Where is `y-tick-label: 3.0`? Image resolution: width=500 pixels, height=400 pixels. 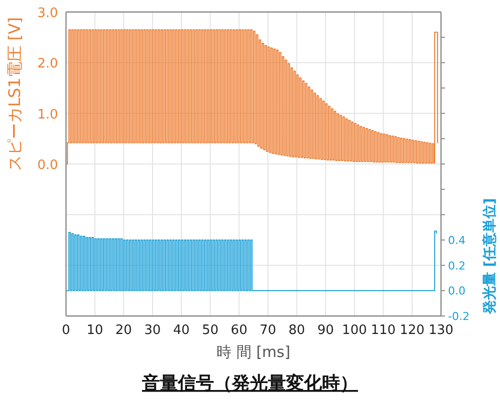 y-tick-label: 3.0 is located at coordinates (47, 13).